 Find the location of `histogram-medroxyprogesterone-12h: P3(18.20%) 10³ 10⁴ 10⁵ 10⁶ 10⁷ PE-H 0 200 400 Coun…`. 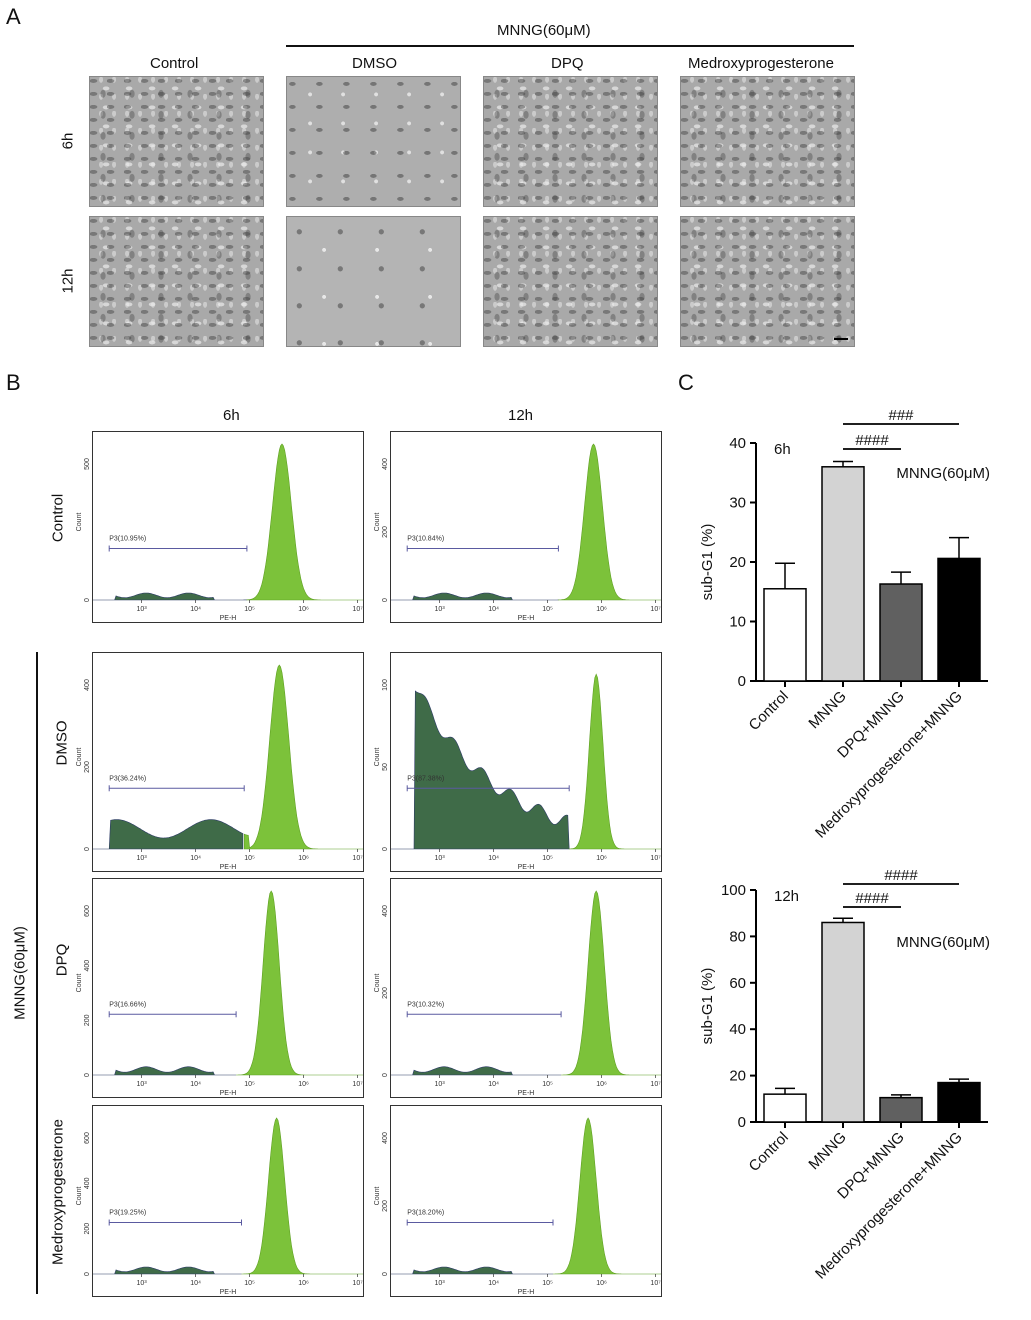

histogram-medroxyprogesterone-12h: P3(18.20%) 10³ 10⁴ 10⁵ 10⁶ 10⁷ PE-H 0 200 400 Coun… is located at coordinates (518, 1201).